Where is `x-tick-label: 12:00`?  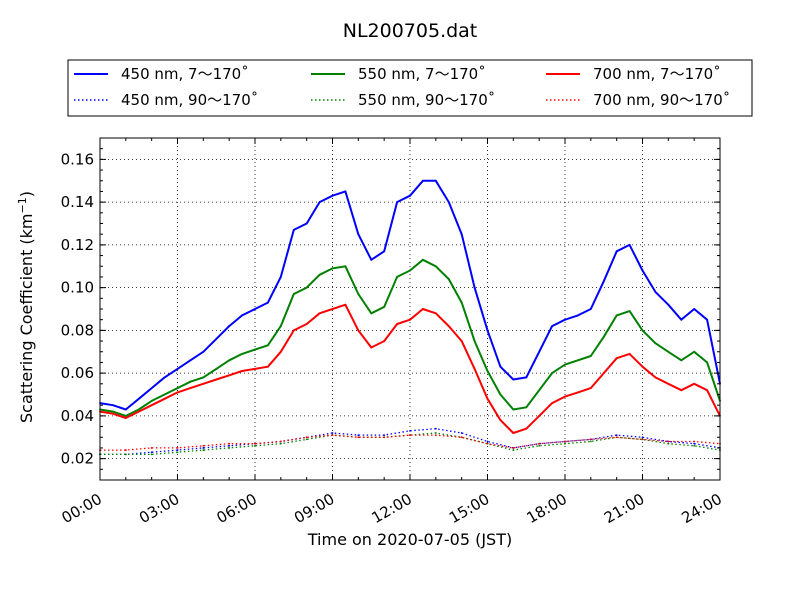
x-tick-label: 12:00 is located at coordinates (392, 508).